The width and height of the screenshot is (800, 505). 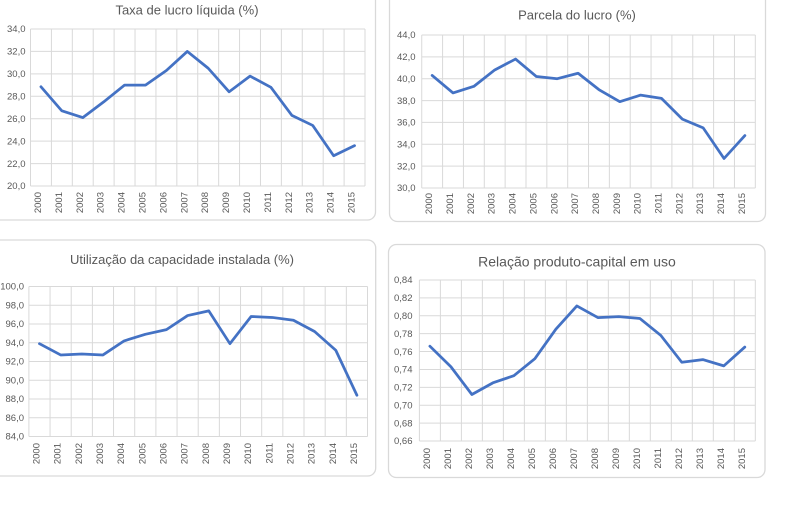 What do you see at coordinates (16, 119) in the screenshot?
I see `svg-text: 26,0` at bounding box center [16, 119].